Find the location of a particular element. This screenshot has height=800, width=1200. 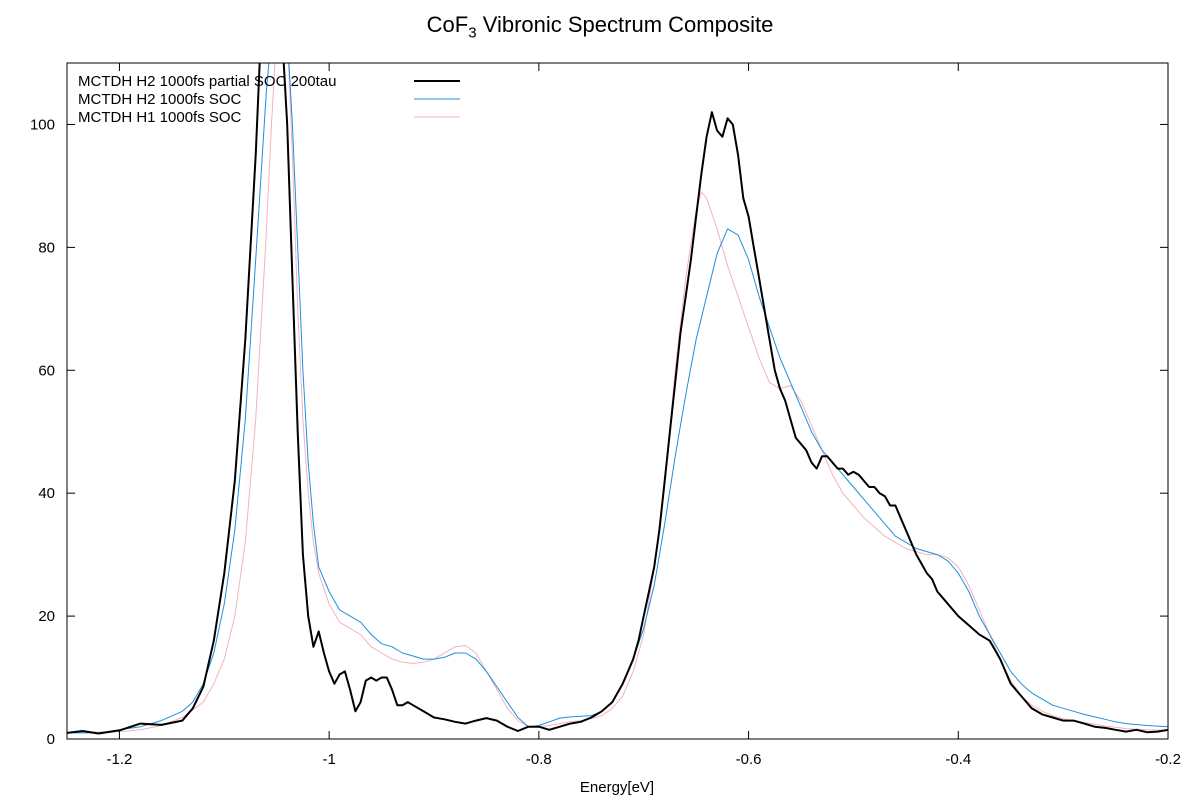

x-tick-label: -1 is located at coordinates (328, 759).